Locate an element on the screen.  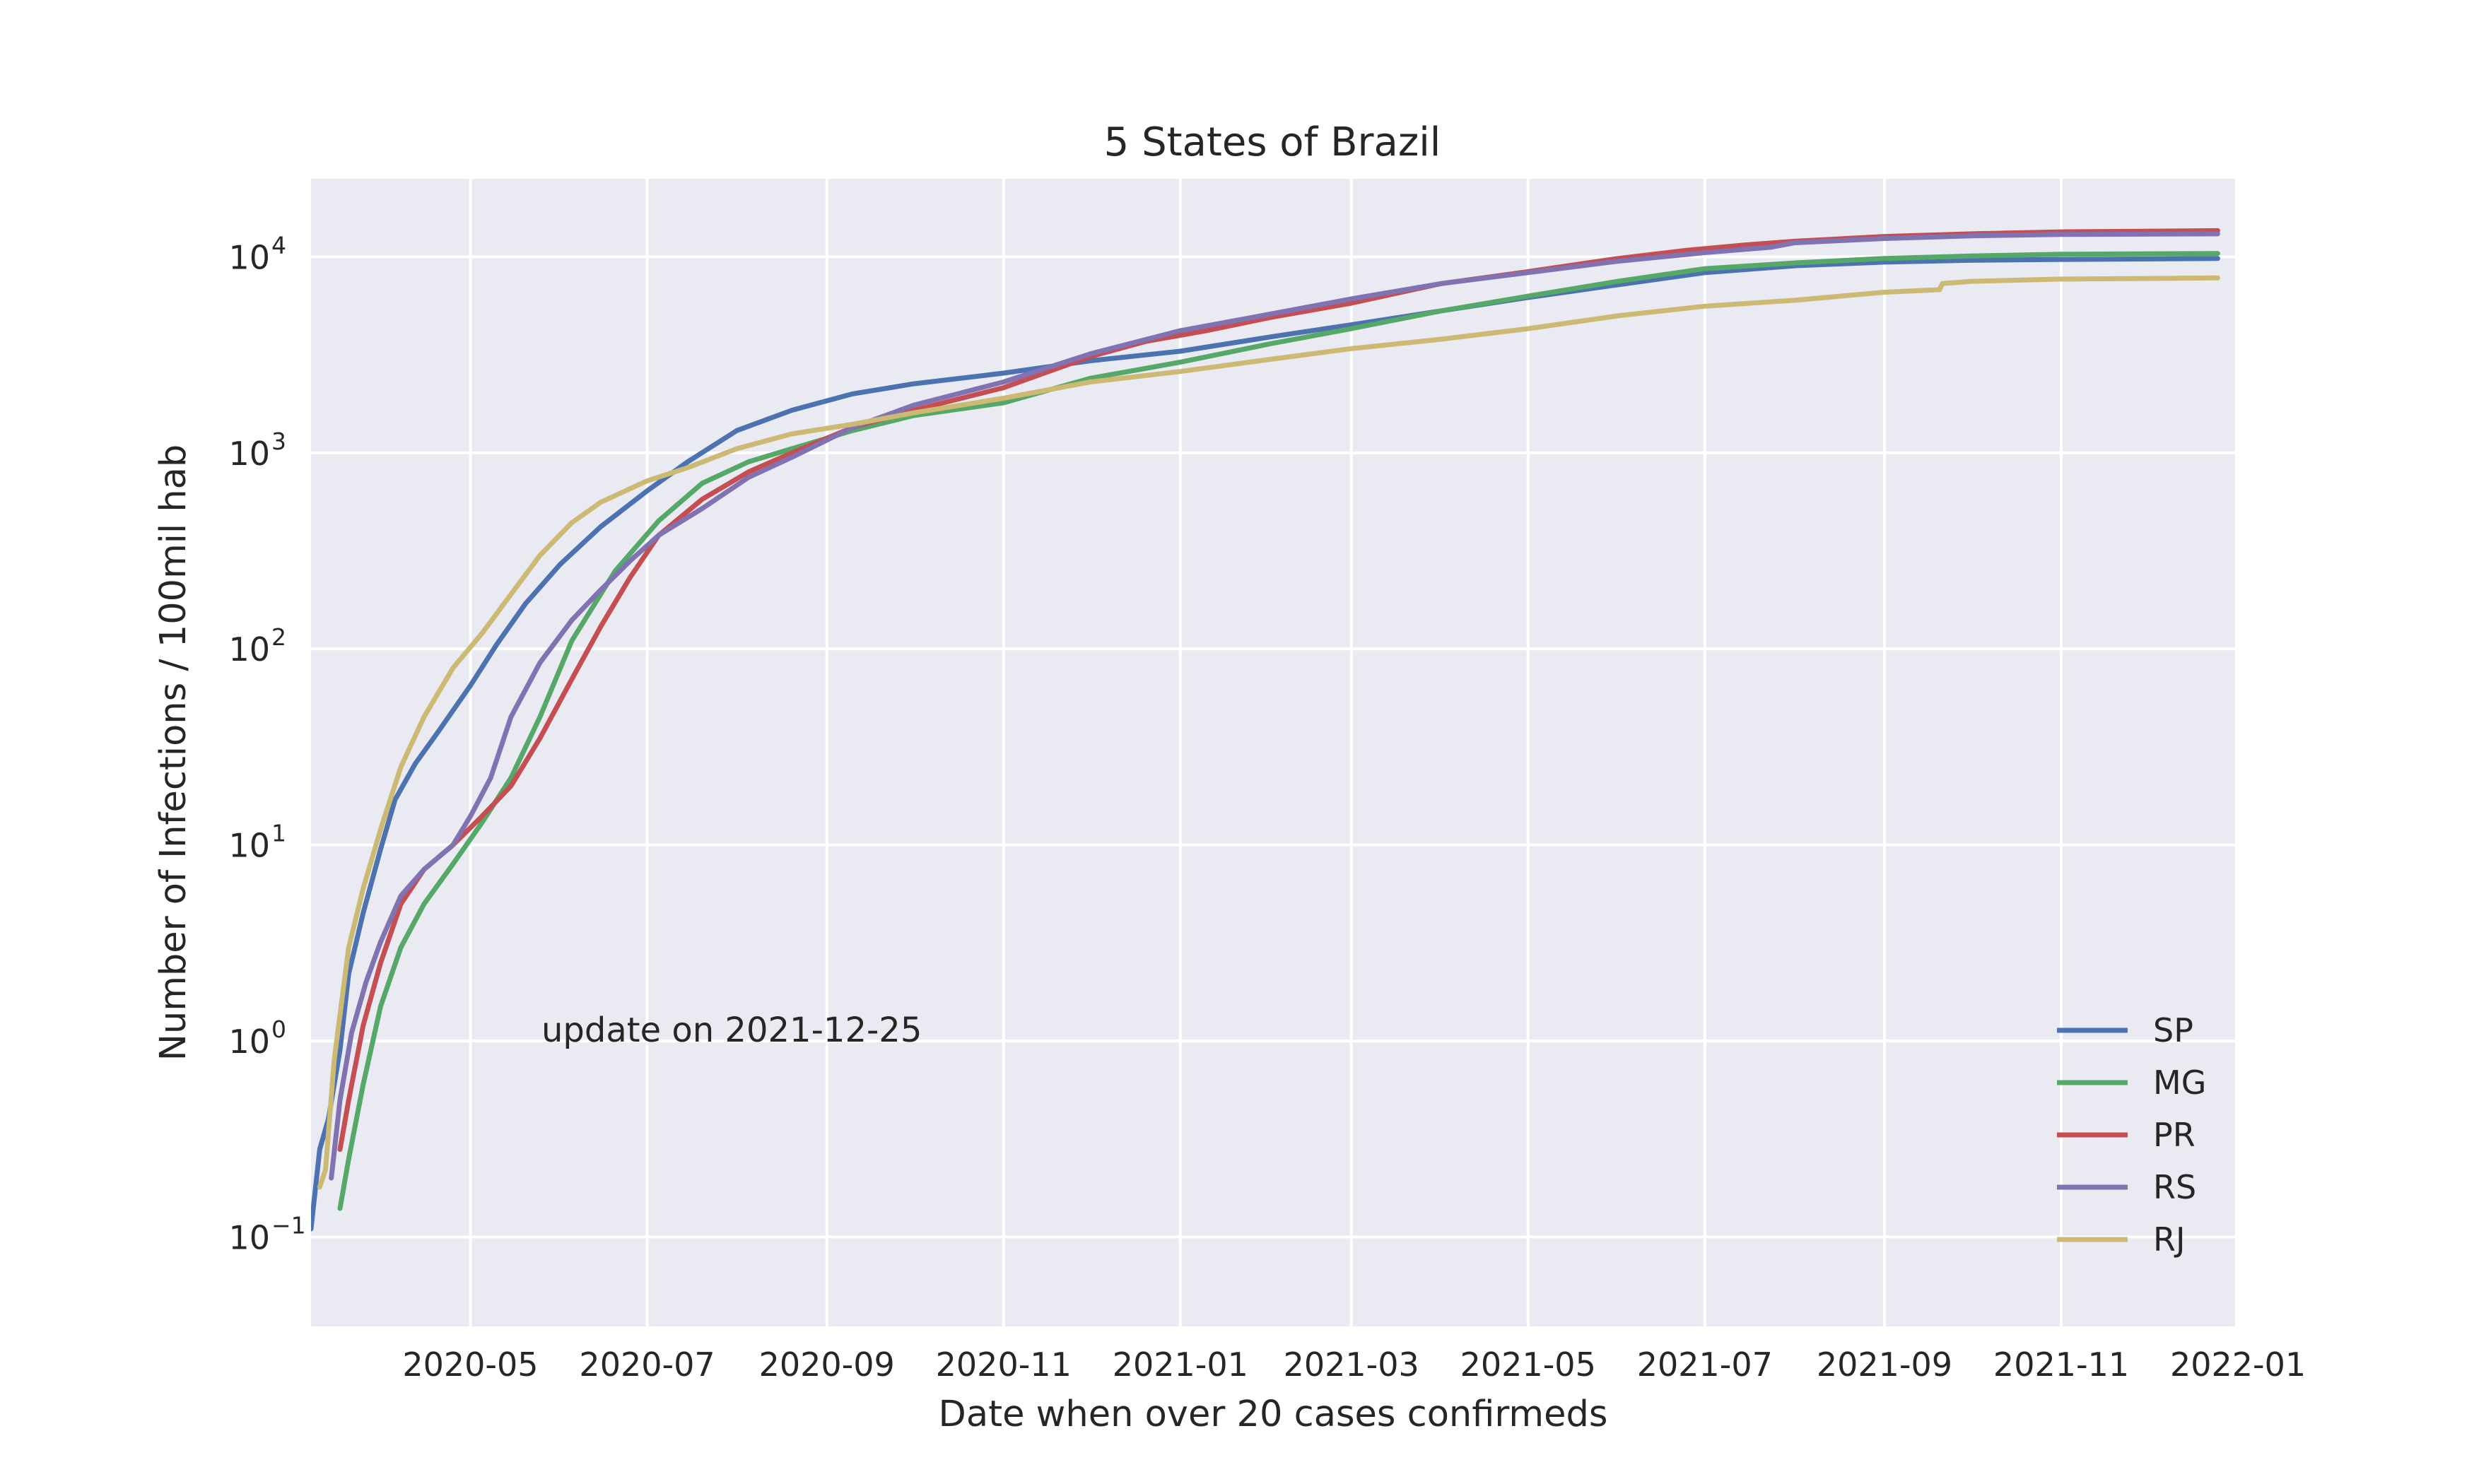
chart-title: 5 States of Brazil is located at coordinates (1272, 142).